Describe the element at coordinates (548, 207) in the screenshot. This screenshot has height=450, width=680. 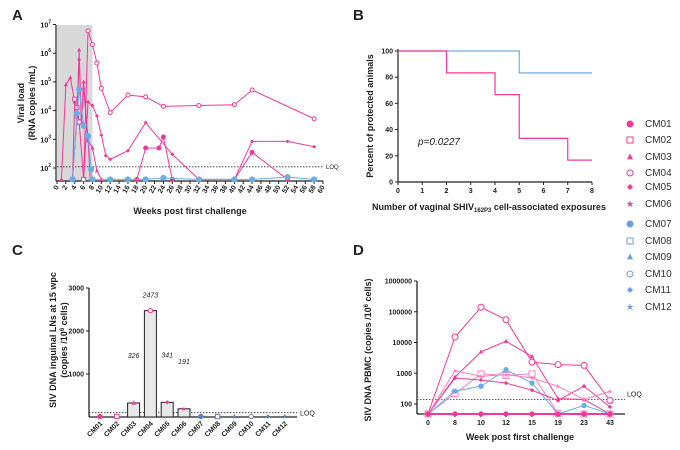
I see `x-label-part: cell-associated exposures` at that location.